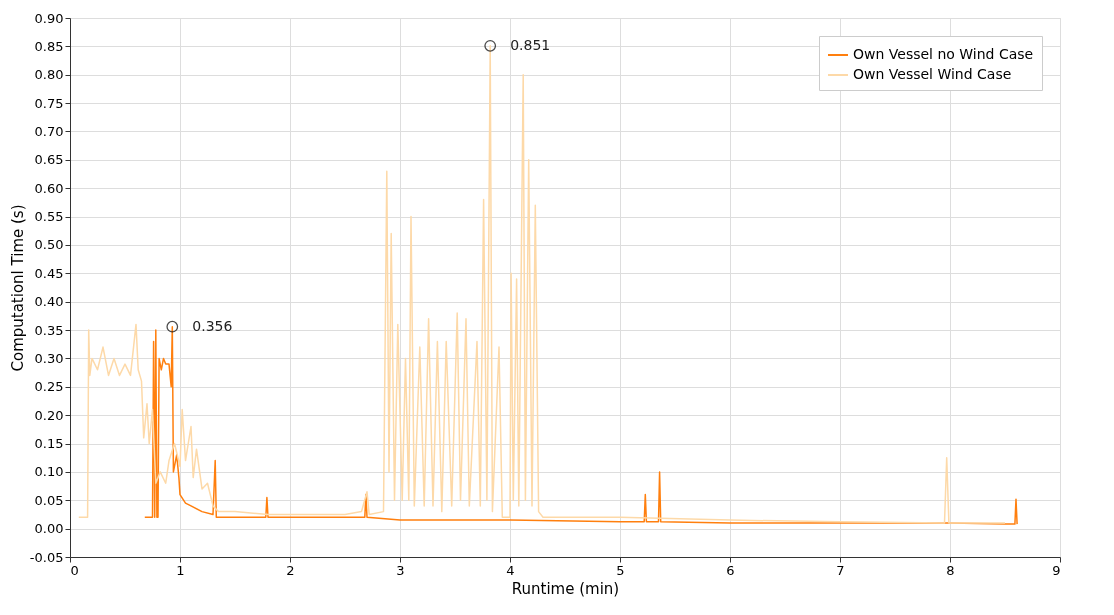  What do you see at coordinates (620, 570) in the screenshot?
I see `x-tick-label: 5` at bounding box center [620, 570].